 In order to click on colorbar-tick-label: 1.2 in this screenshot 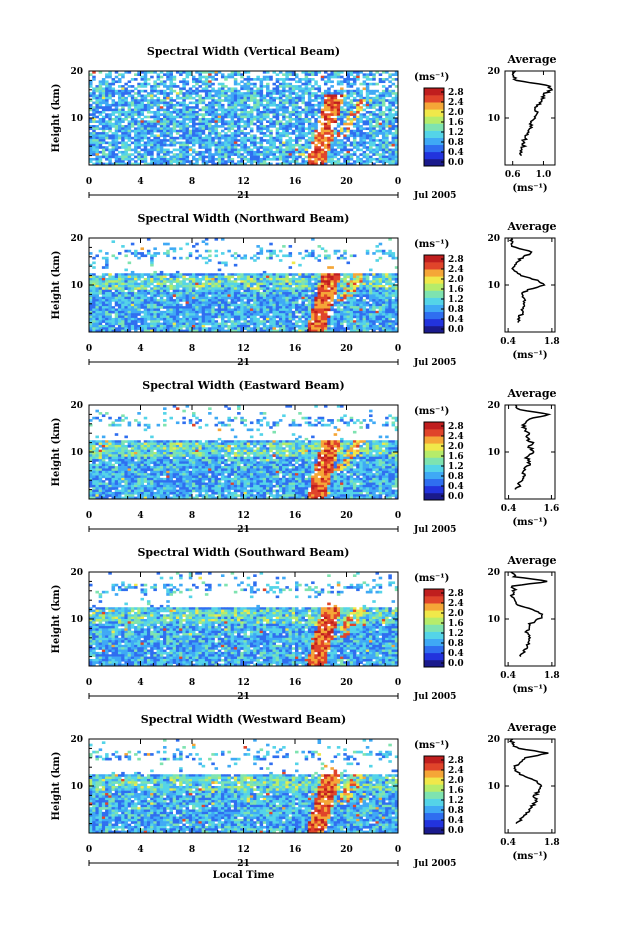, I will do `click(456, 133)`.